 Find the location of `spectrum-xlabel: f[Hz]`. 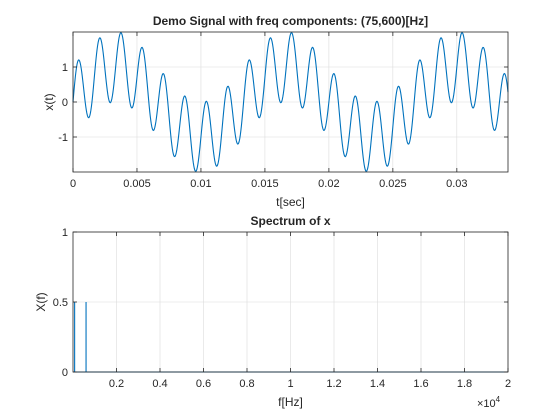

spectrum-xlabel: f[Hz] is located at coordinates (290, 402).